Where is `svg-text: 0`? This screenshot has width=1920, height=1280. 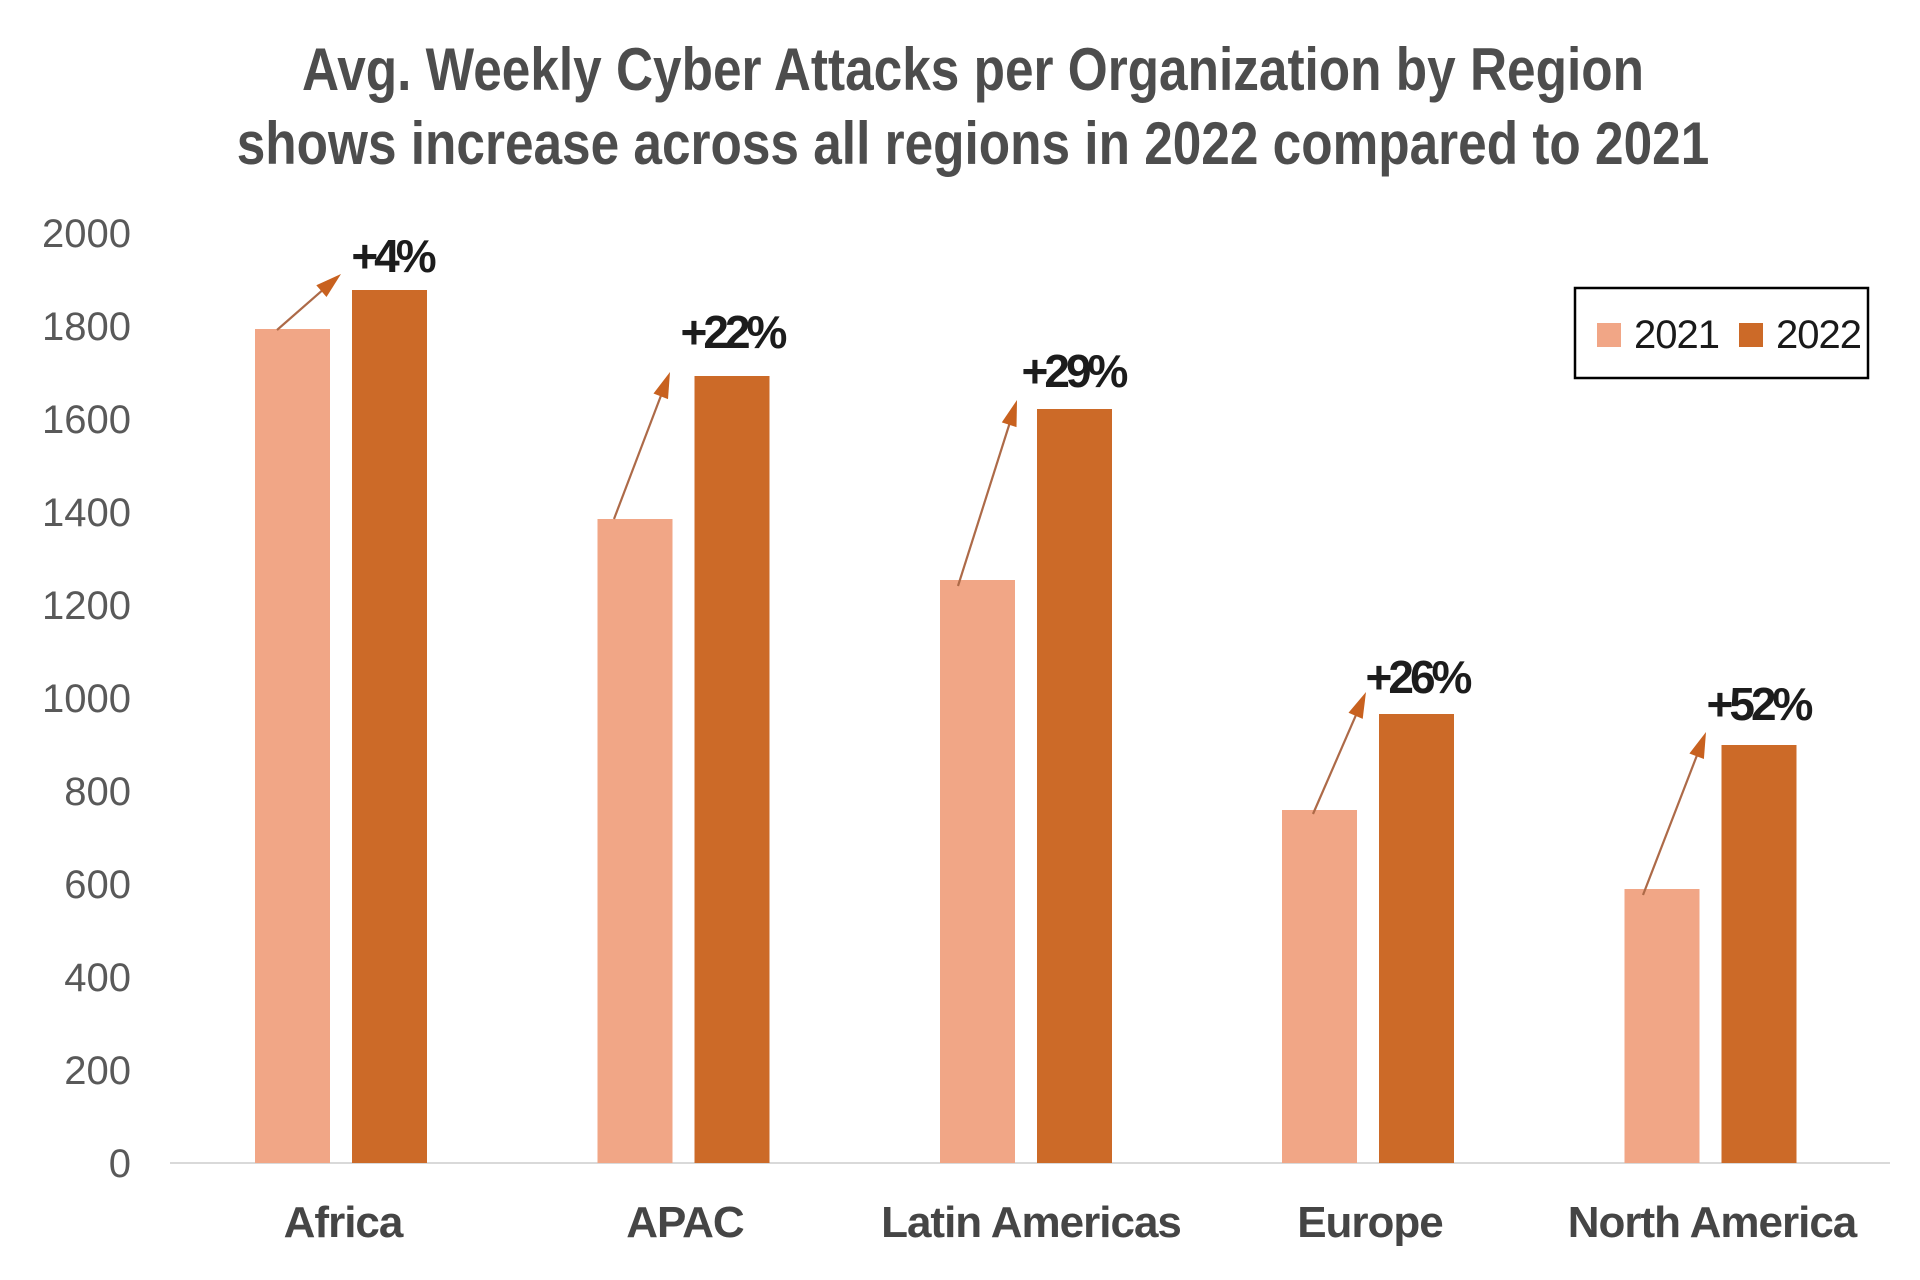 svg-text: 0 is located at coordinates (120, 1164).